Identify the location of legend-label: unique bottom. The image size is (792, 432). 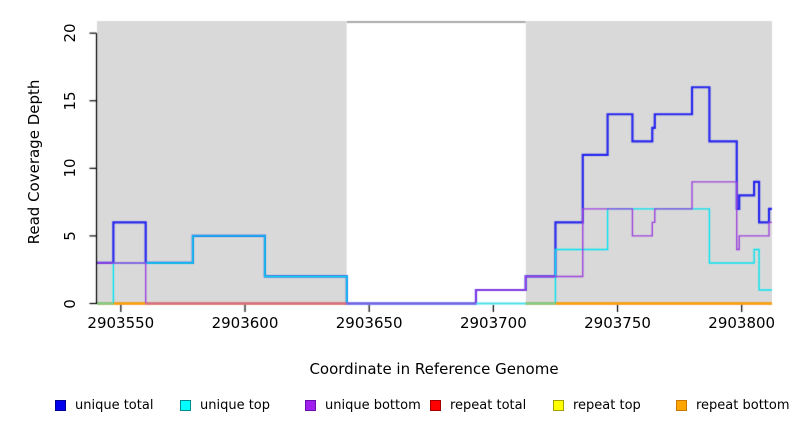
(373, 405).